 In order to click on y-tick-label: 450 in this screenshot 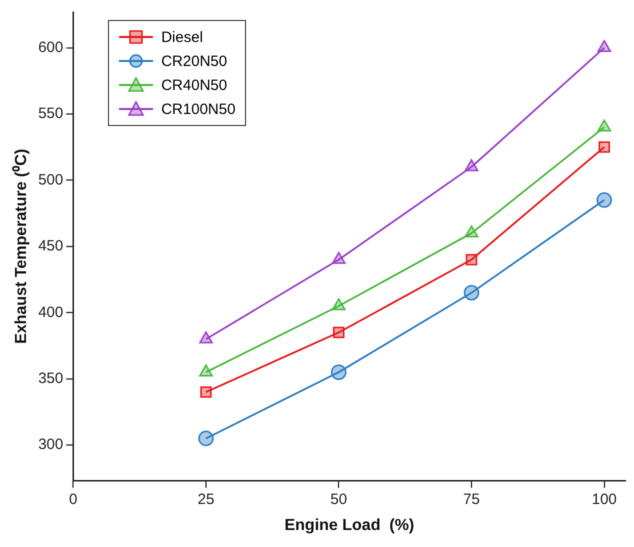, I will do `click(51, 246)`.